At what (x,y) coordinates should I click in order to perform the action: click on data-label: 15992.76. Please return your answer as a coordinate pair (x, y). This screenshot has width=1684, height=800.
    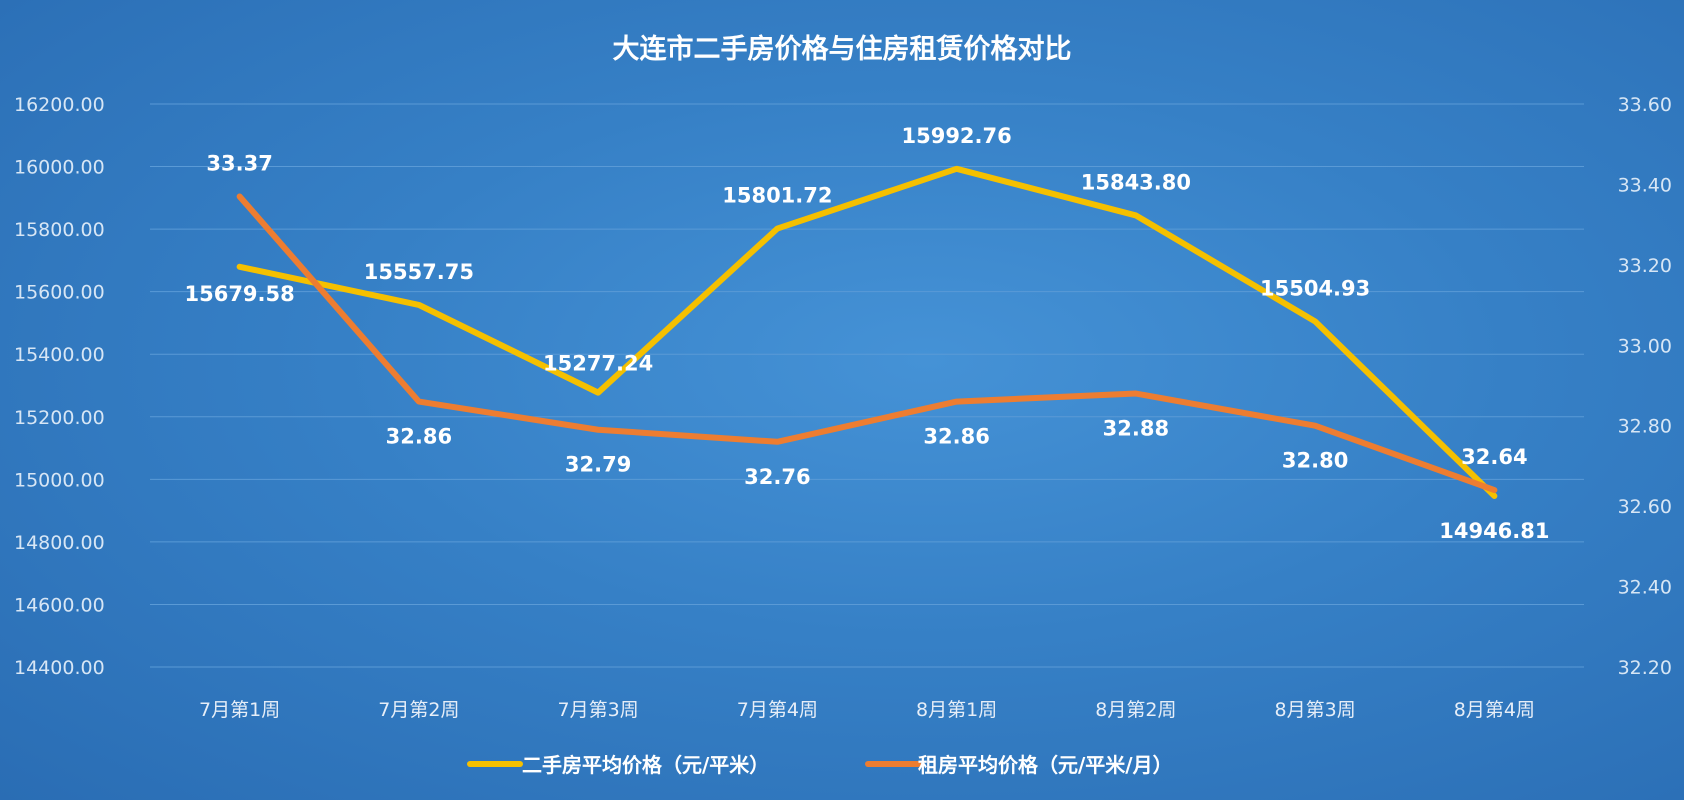
    Looking at the image, I should click on (956, 136).